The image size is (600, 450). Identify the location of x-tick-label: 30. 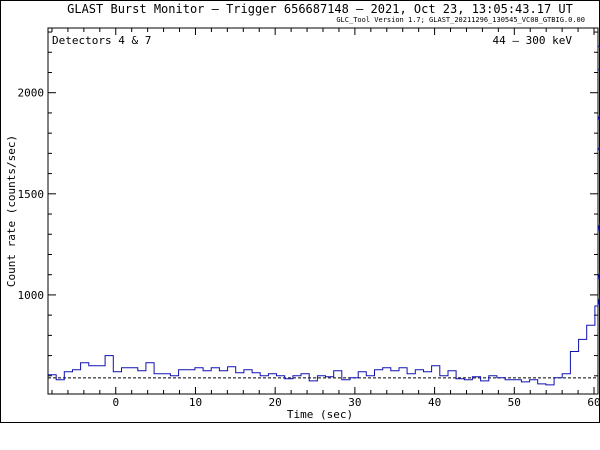
(354, 402).